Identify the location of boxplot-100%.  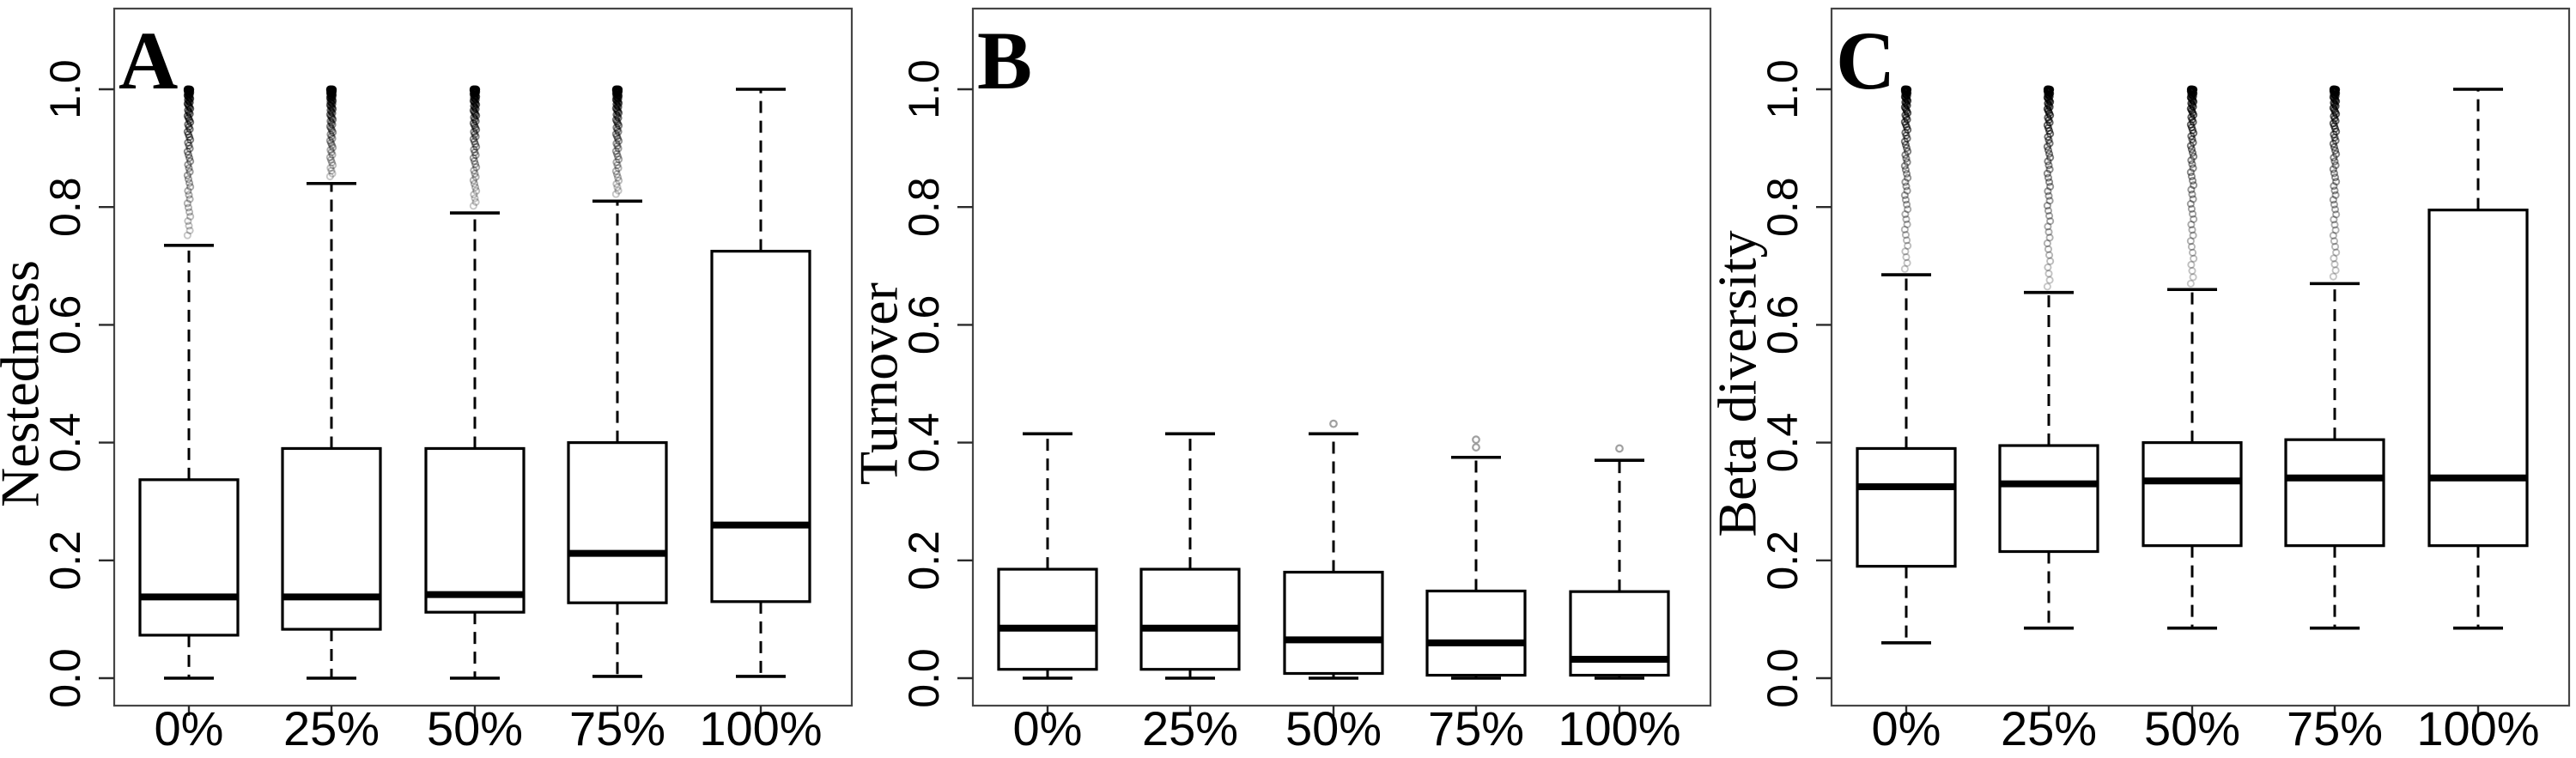
(1620, 562).